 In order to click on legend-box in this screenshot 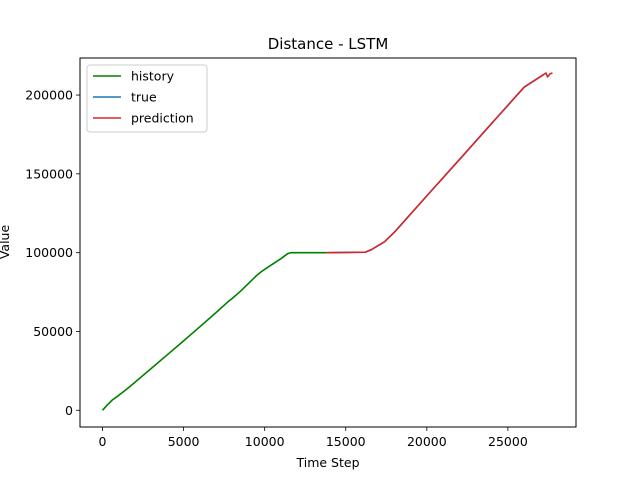, I will do `click(147, 98)`.